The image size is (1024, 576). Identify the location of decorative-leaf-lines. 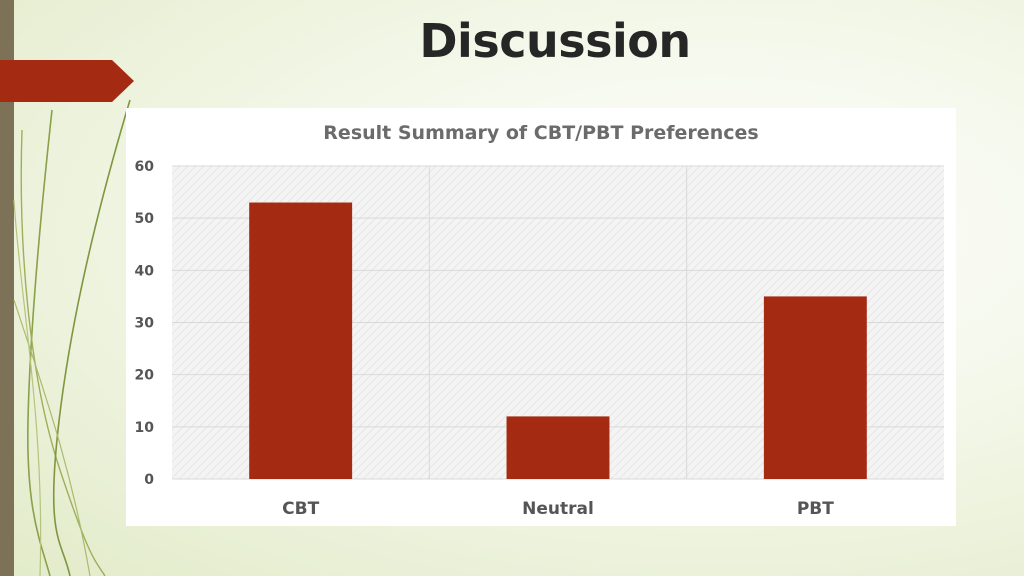
(72, 337).